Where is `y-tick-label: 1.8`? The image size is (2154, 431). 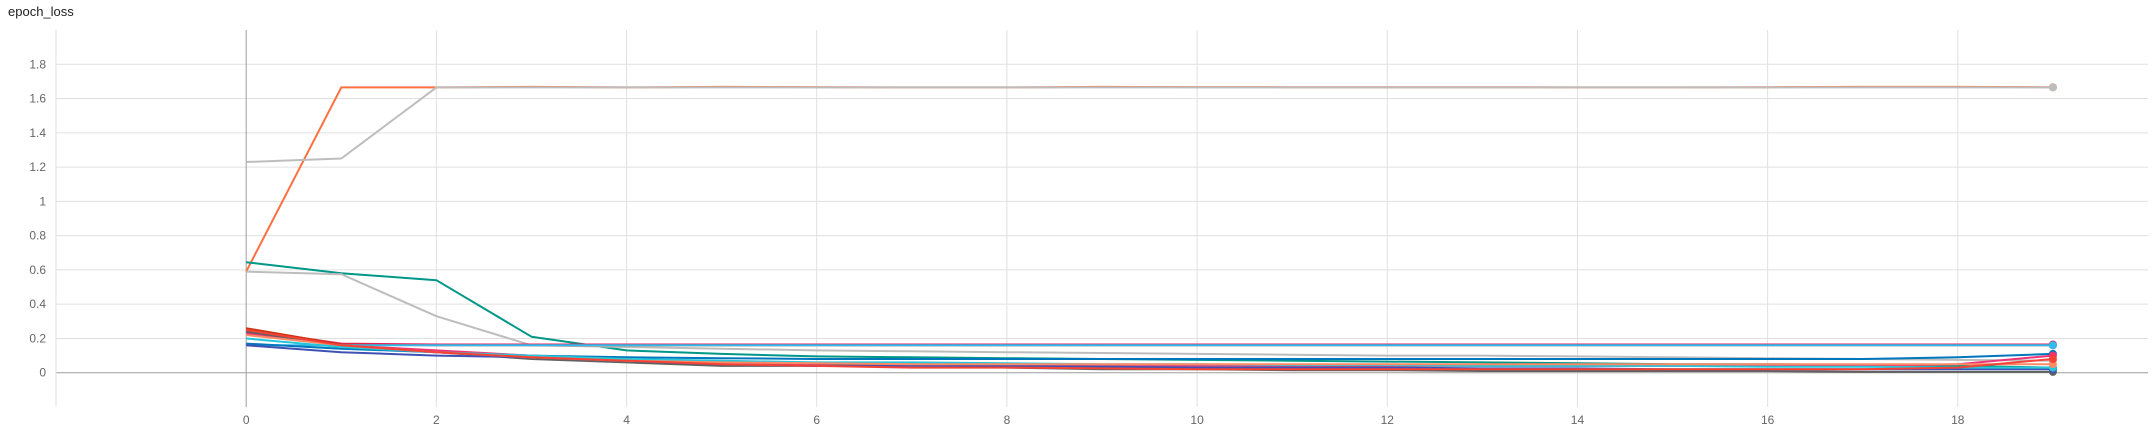 y-tick-label: 1.8 is located at coordinates (37, 64).